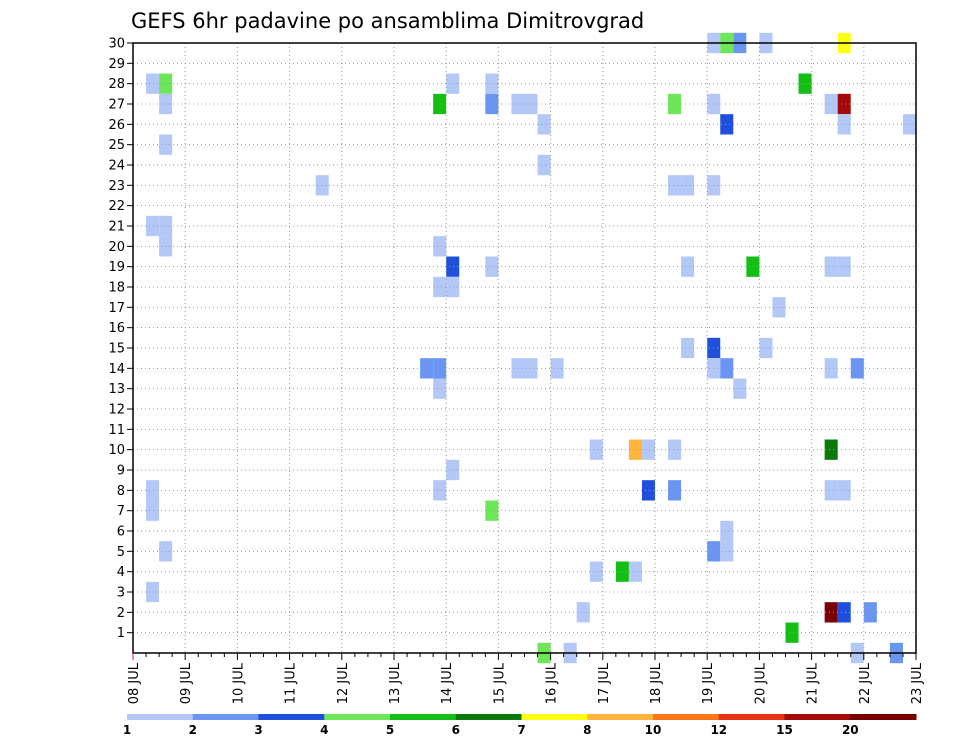 The height and width of the screenshot is (742, 960). I want to click on x-tick-label: 18 JUL, so click(656, 683).